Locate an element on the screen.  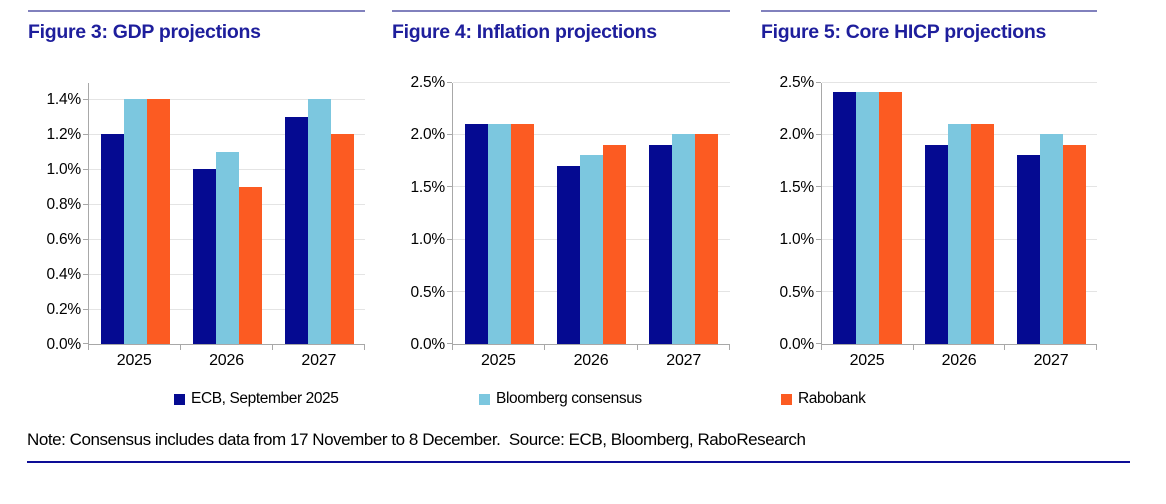
ecb-legend-swatch-icon is located at coordinates (179, 399).